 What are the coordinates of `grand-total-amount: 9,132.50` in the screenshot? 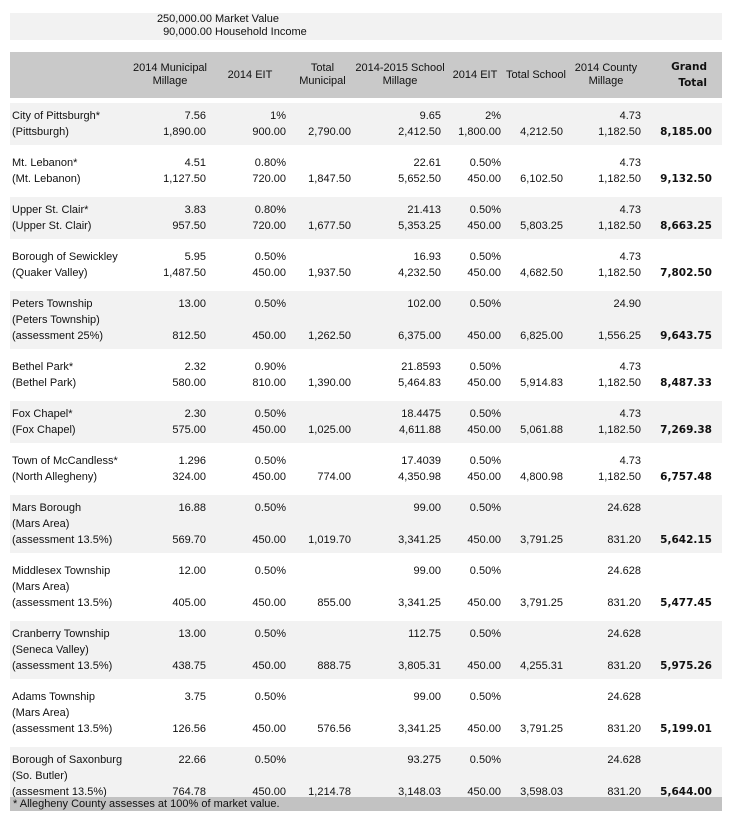 It's located at (686, 179).